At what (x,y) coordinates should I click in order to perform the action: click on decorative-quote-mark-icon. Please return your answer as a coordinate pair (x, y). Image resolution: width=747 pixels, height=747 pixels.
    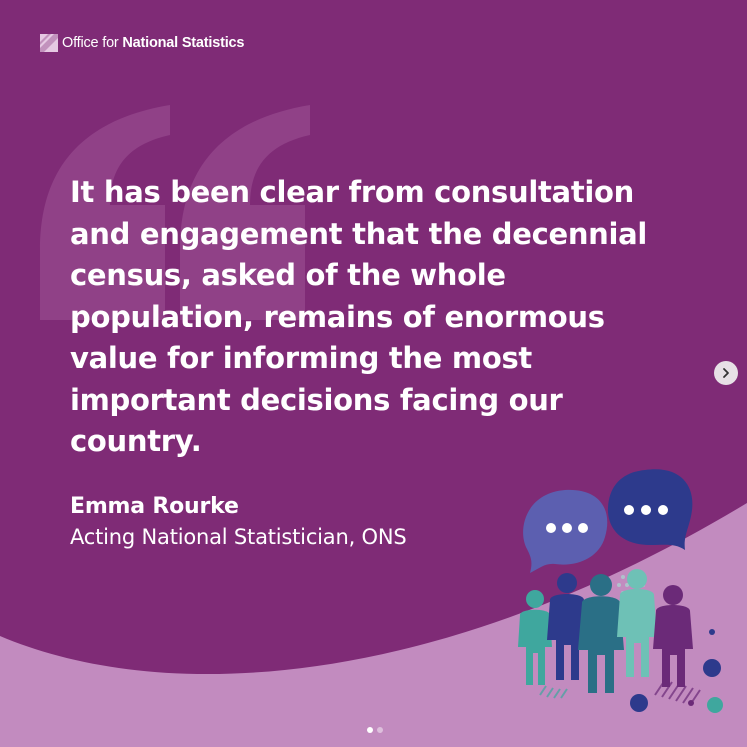
    Looking at the image, I should click on (175, 212).